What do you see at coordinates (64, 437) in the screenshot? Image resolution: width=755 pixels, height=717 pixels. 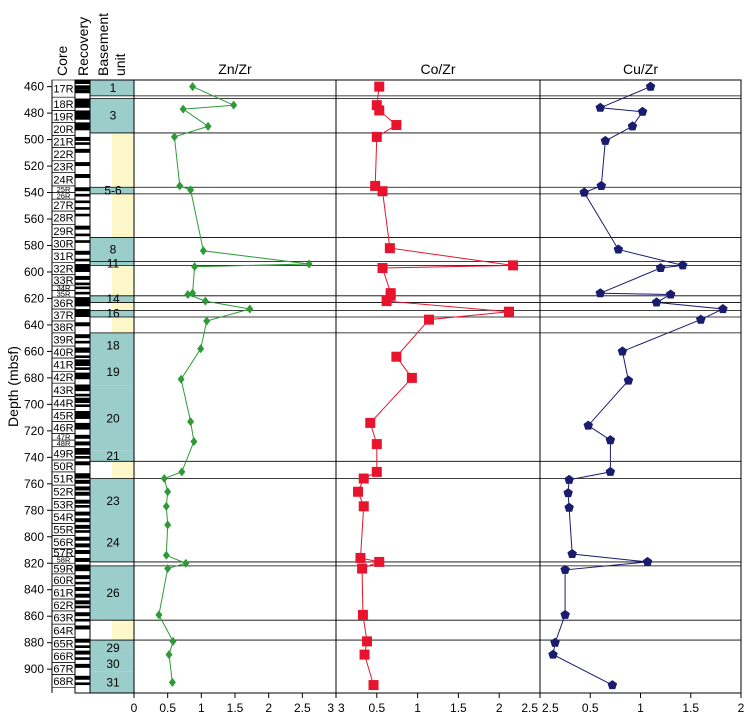 I see `core-label: 47R` at bounding box center [64, 437].